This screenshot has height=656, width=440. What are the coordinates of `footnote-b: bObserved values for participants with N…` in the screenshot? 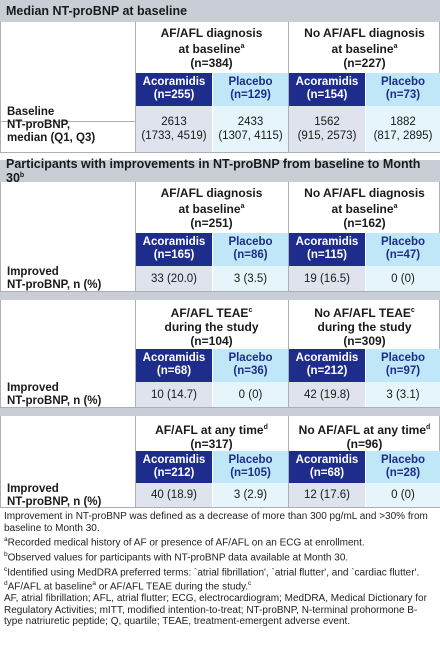 It's located at (176, 557).